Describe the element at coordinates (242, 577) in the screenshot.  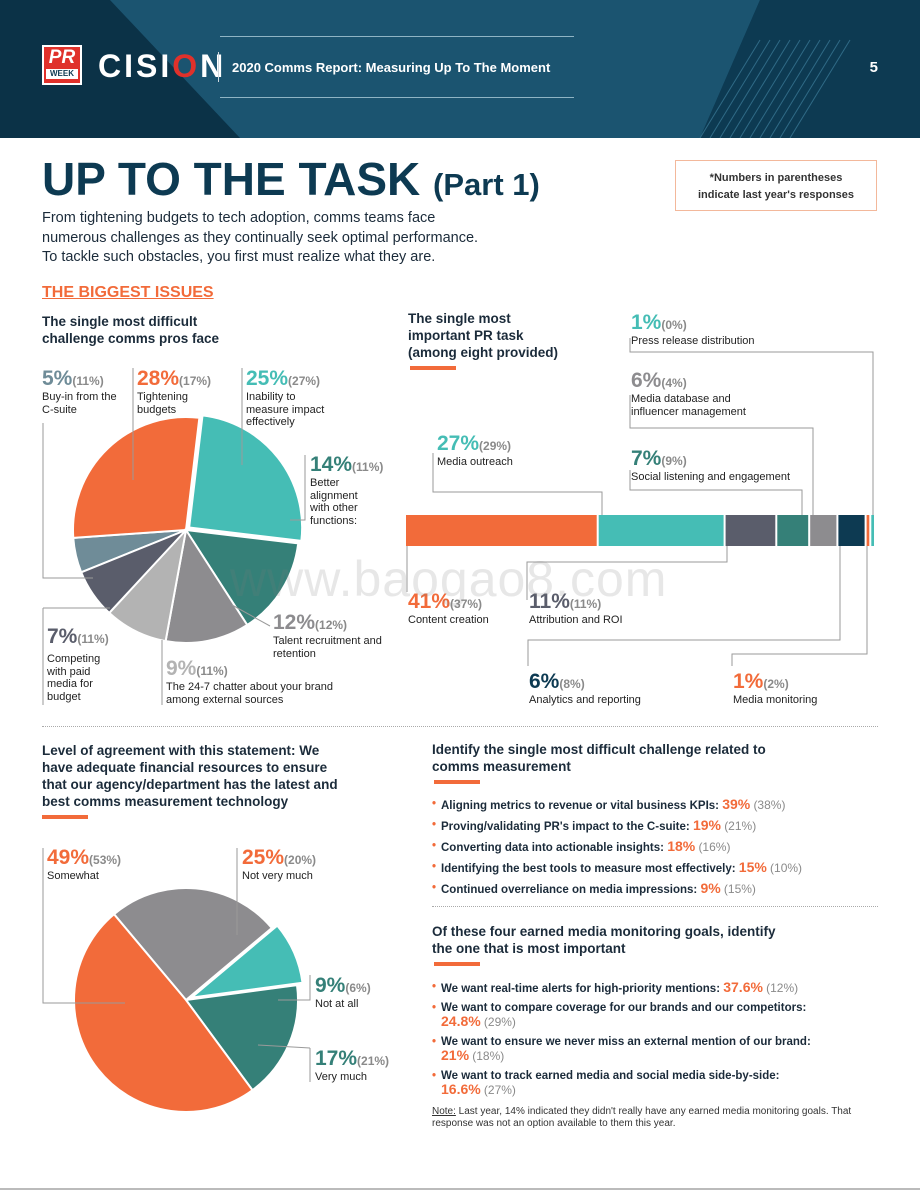
I see `pie-slice-better-alignment-with-other-functions` at that location.